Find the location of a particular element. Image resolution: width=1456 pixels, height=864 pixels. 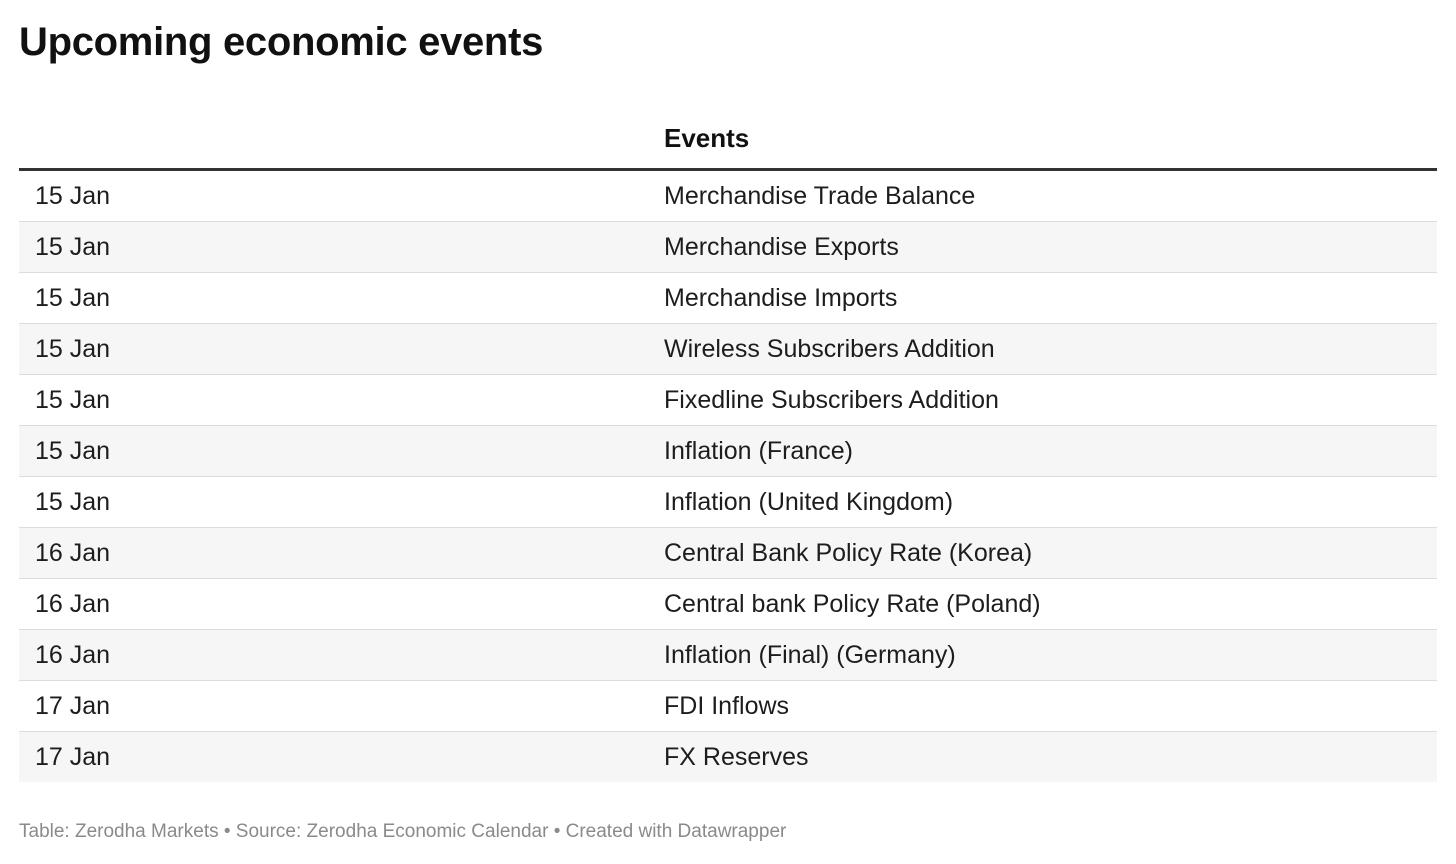

table-row: 17 Jan FDI Inflows is located at coordinates (728, 706).